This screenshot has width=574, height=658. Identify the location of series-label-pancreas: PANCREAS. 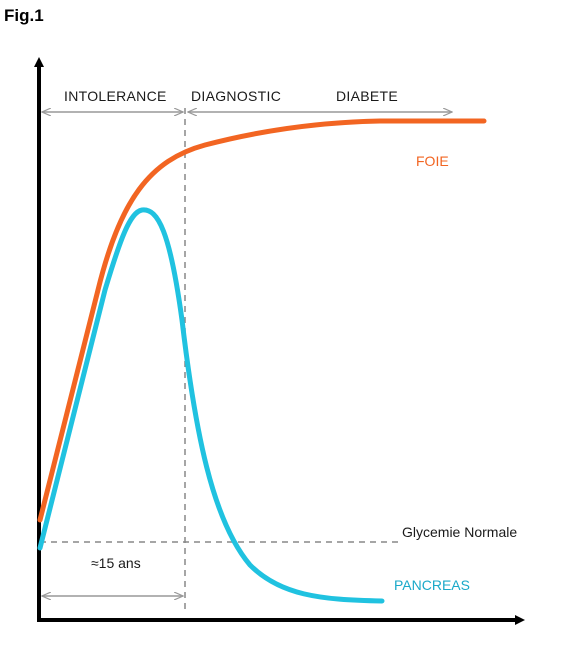
(432, 585).